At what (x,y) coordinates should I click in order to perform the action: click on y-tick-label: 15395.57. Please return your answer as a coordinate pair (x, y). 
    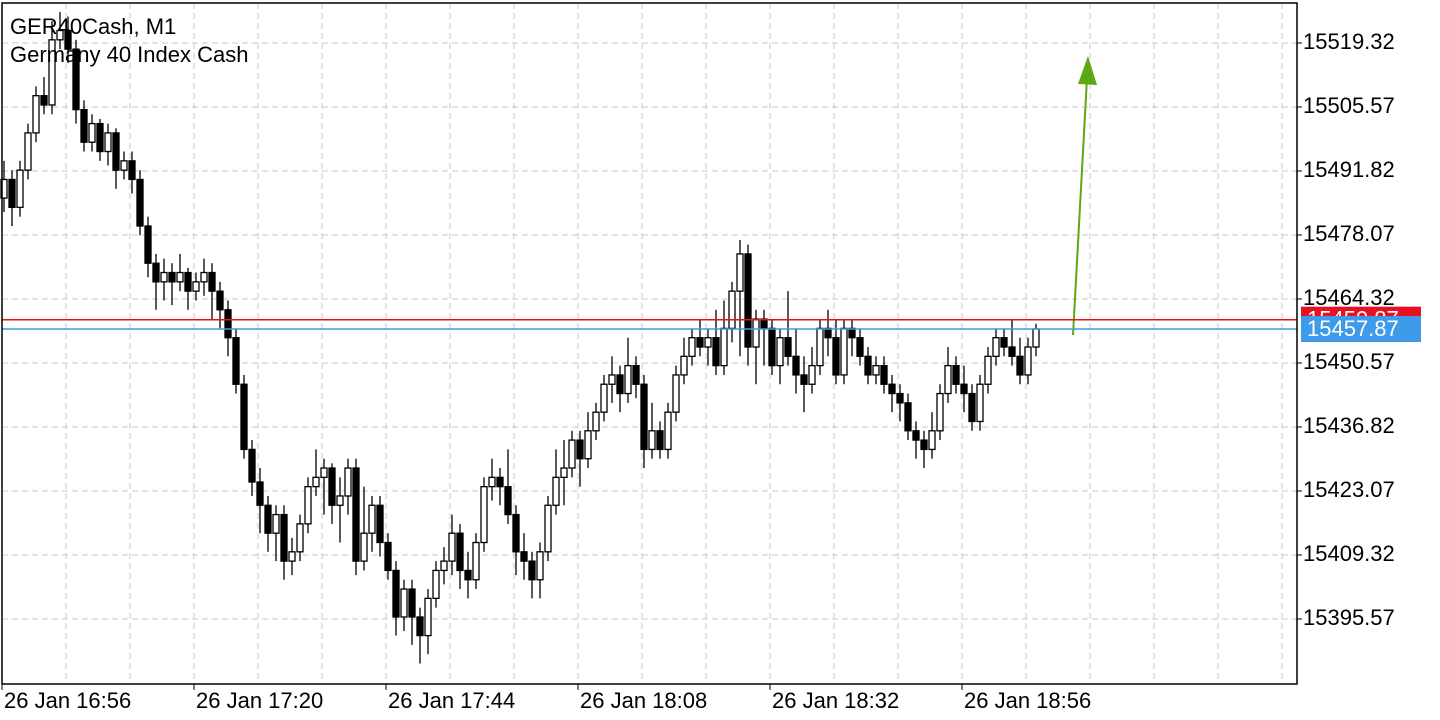
    Looking at the image, I should click on (1349, 617).